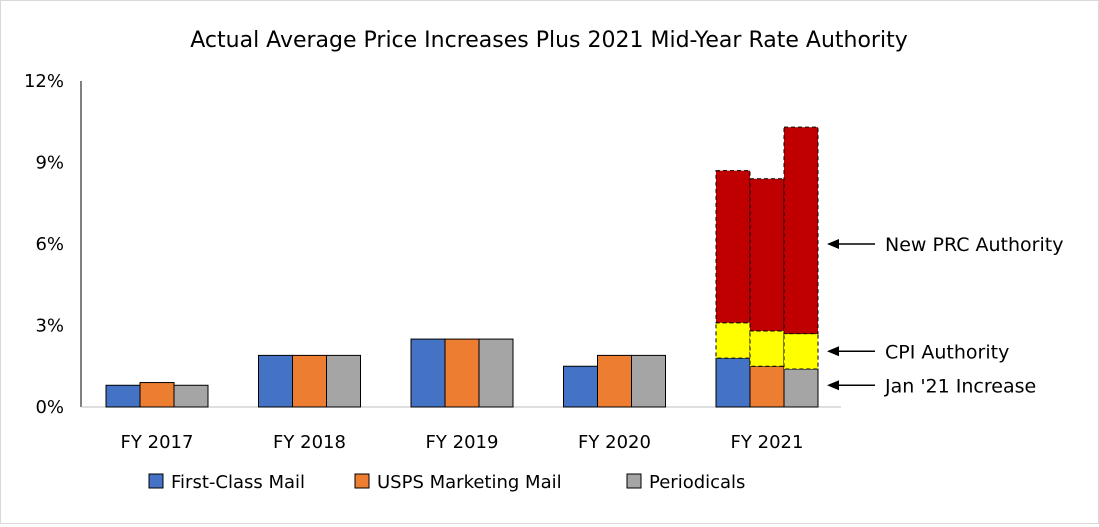 The image size is (1099, 527). Describe the element at coordinates (275, 381) in the screenshot. I see `bar-first-class-mail-fy-2018` at that location.